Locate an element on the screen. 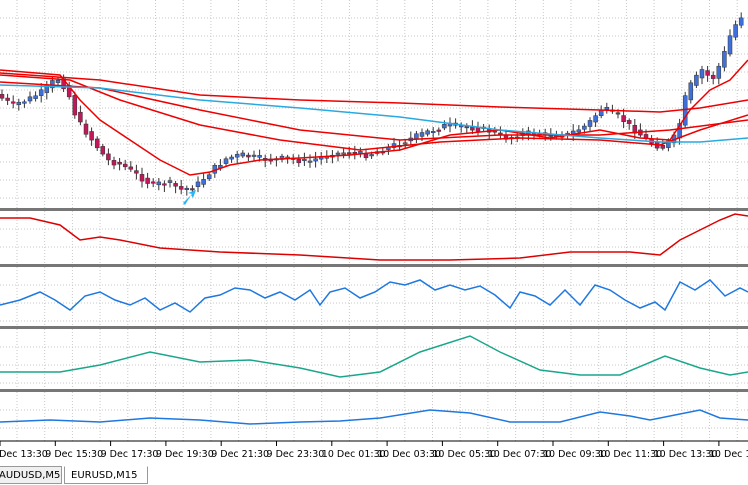 The image size is (748, 485). tab-active: EURUSD,M15 is located at coordinates (106, 475).